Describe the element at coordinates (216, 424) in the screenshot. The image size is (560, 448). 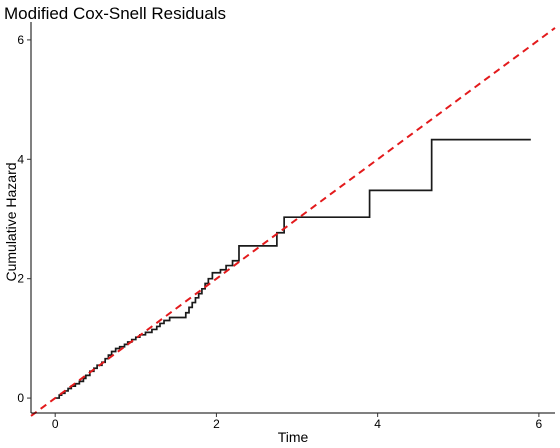
I see `x-tick-label: 2` at that location.